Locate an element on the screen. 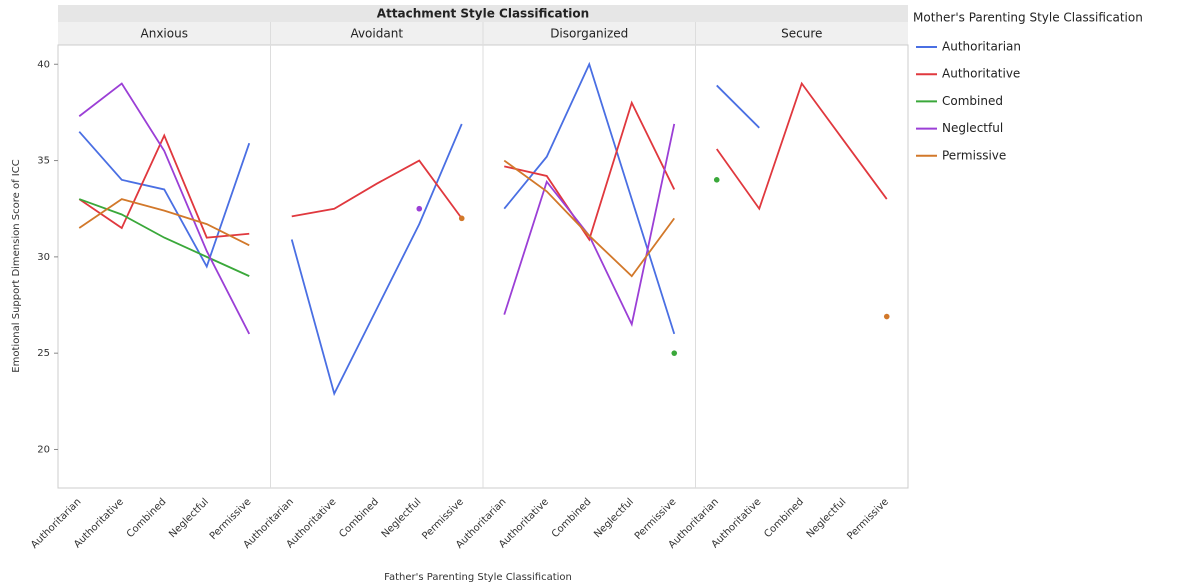 The image size is (1179, 587). x-axis-label: Father's Parenting Style Classification is located at coordinates (478, 577).